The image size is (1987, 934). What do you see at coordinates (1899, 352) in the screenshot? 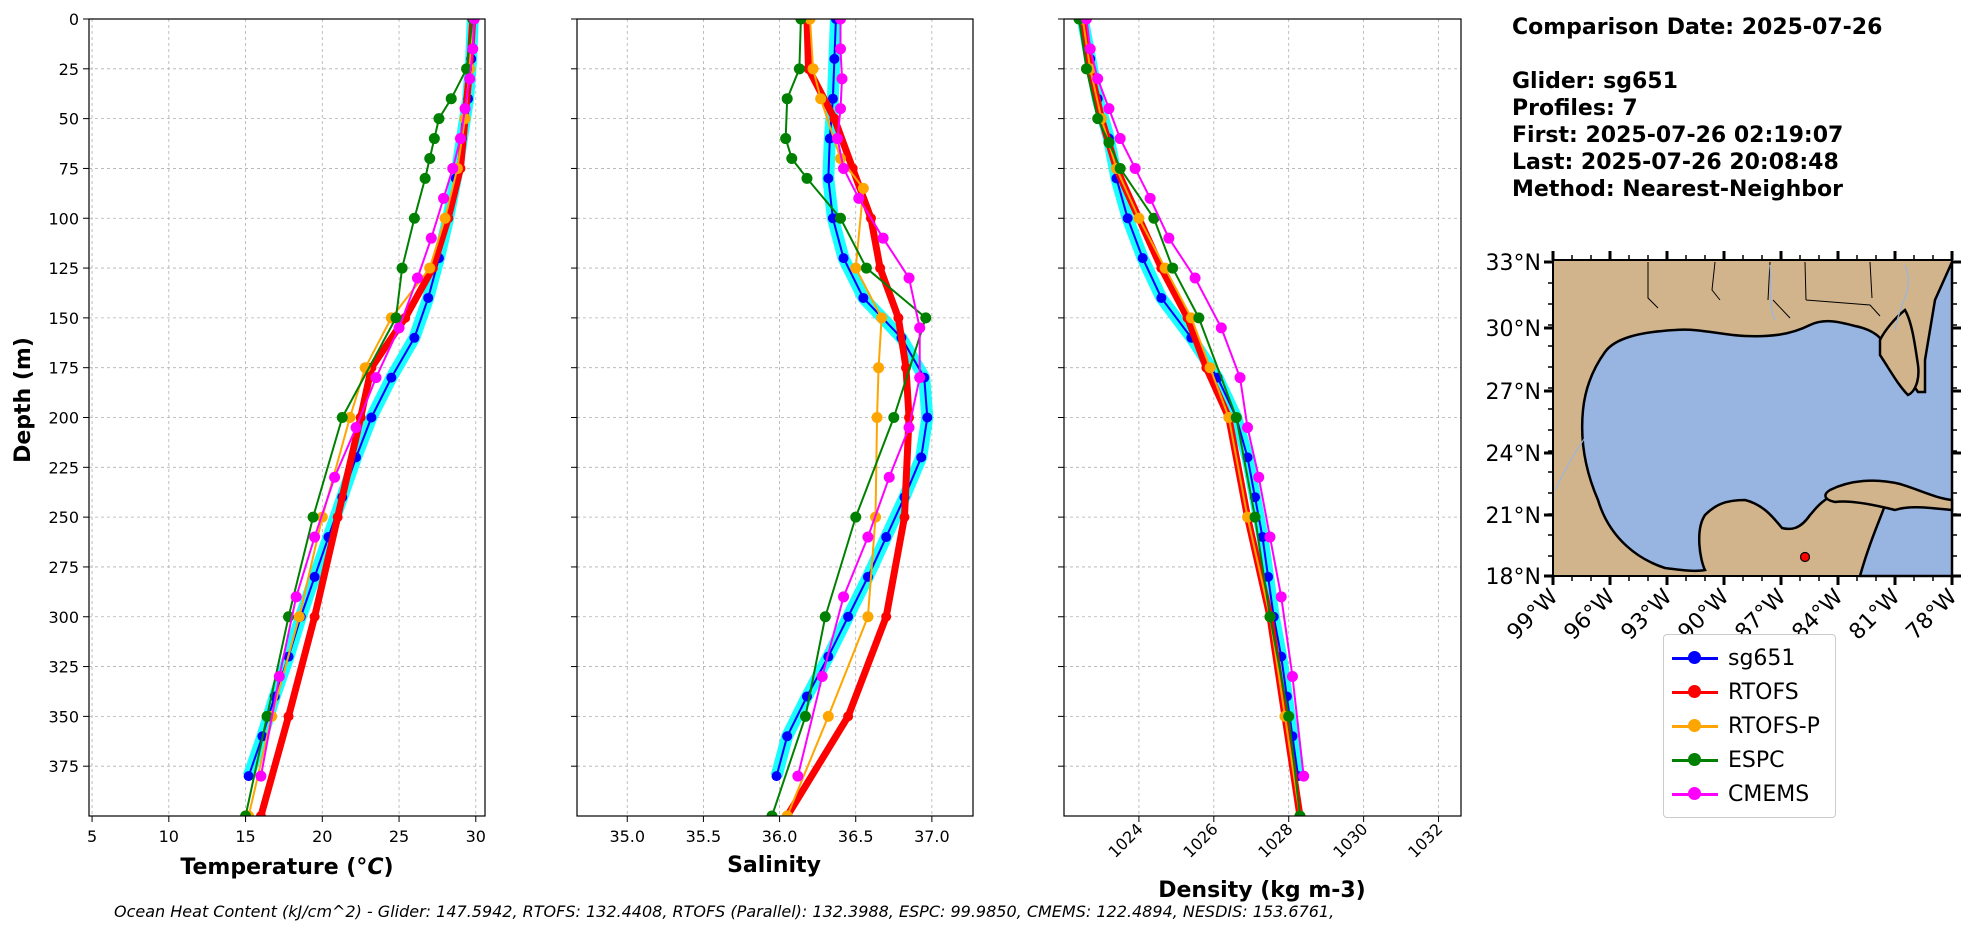
I see `florida-peninsula` at bounding box center [1899, 352].